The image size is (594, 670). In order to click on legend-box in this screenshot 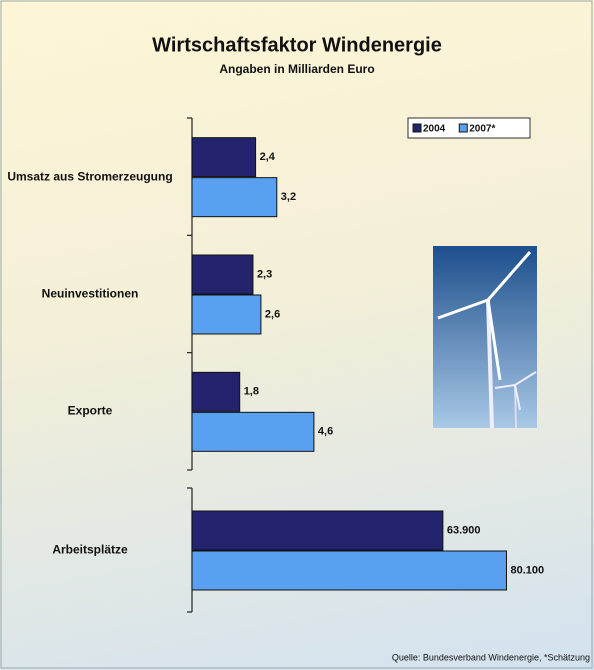, I will do `click(469, 128)`.